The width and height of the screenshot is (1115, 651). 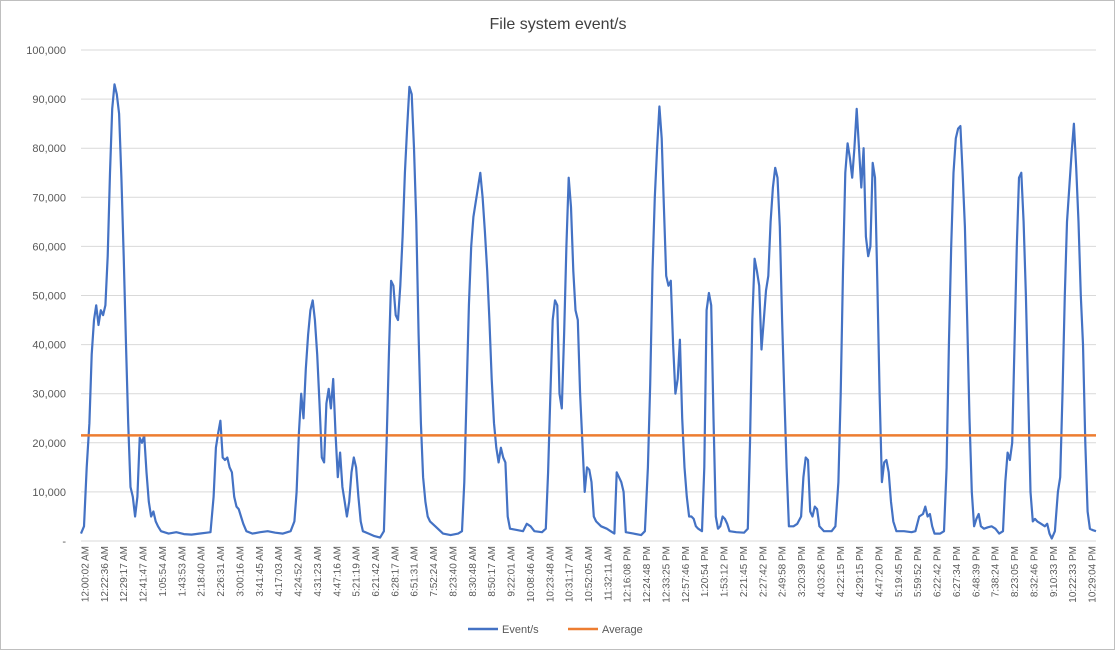 I want to click on x-tick-label: 2:27:42 PM, so click(x=763, y=571).